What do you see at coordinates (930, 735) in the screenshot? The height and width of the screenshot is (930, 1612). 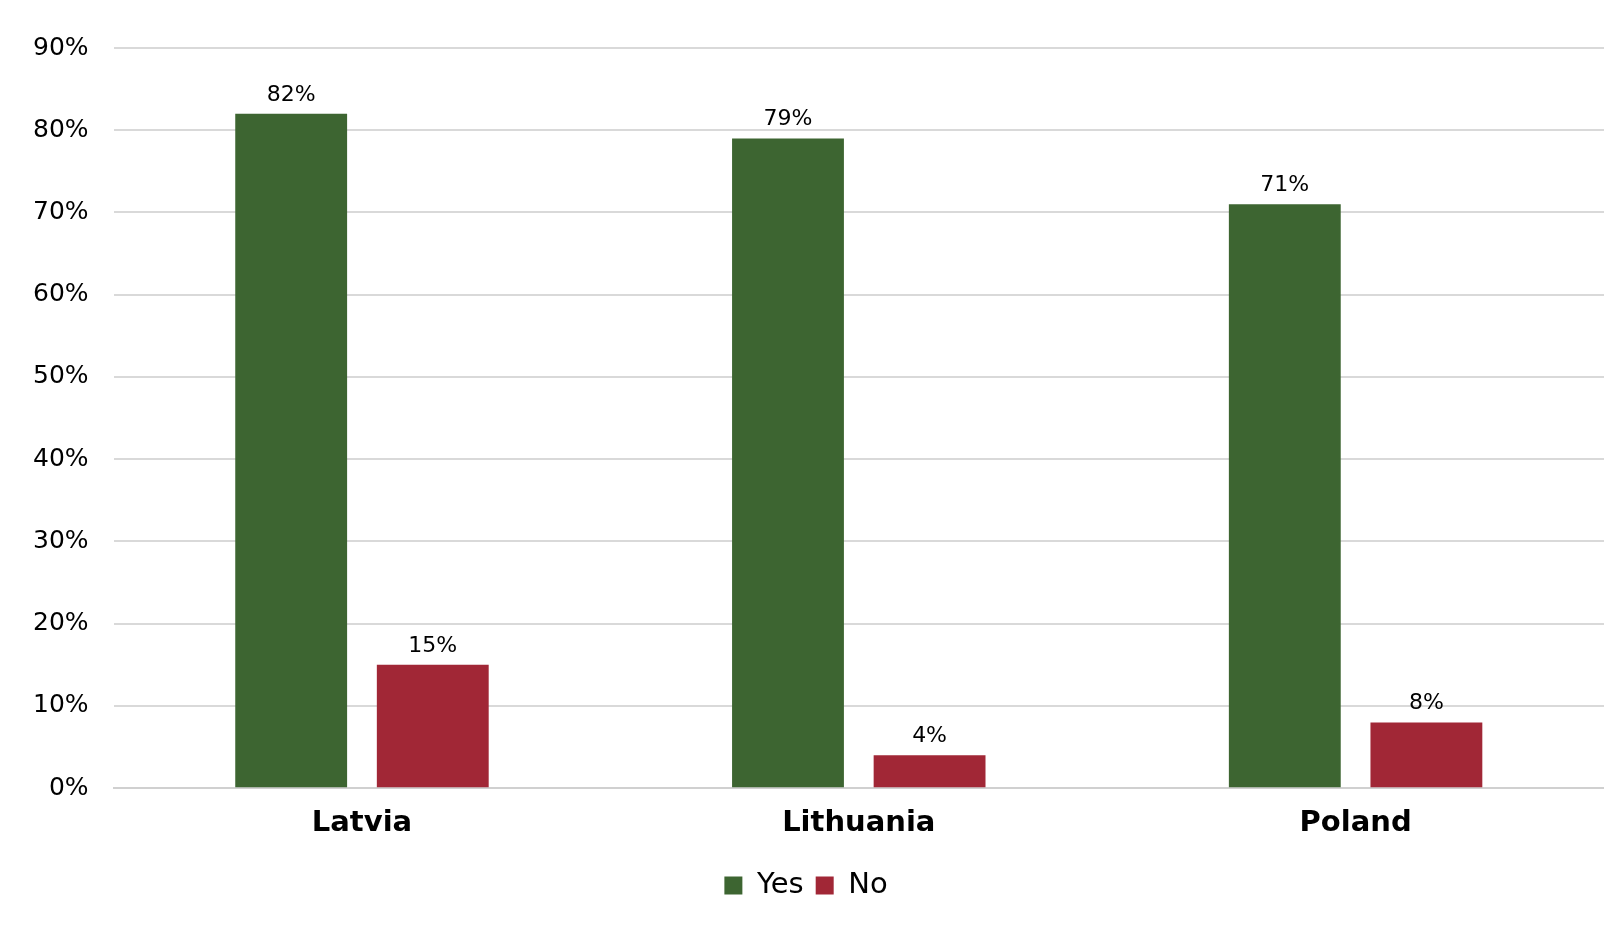 I see `data-label: 4%` at bounding box center [930, 735].